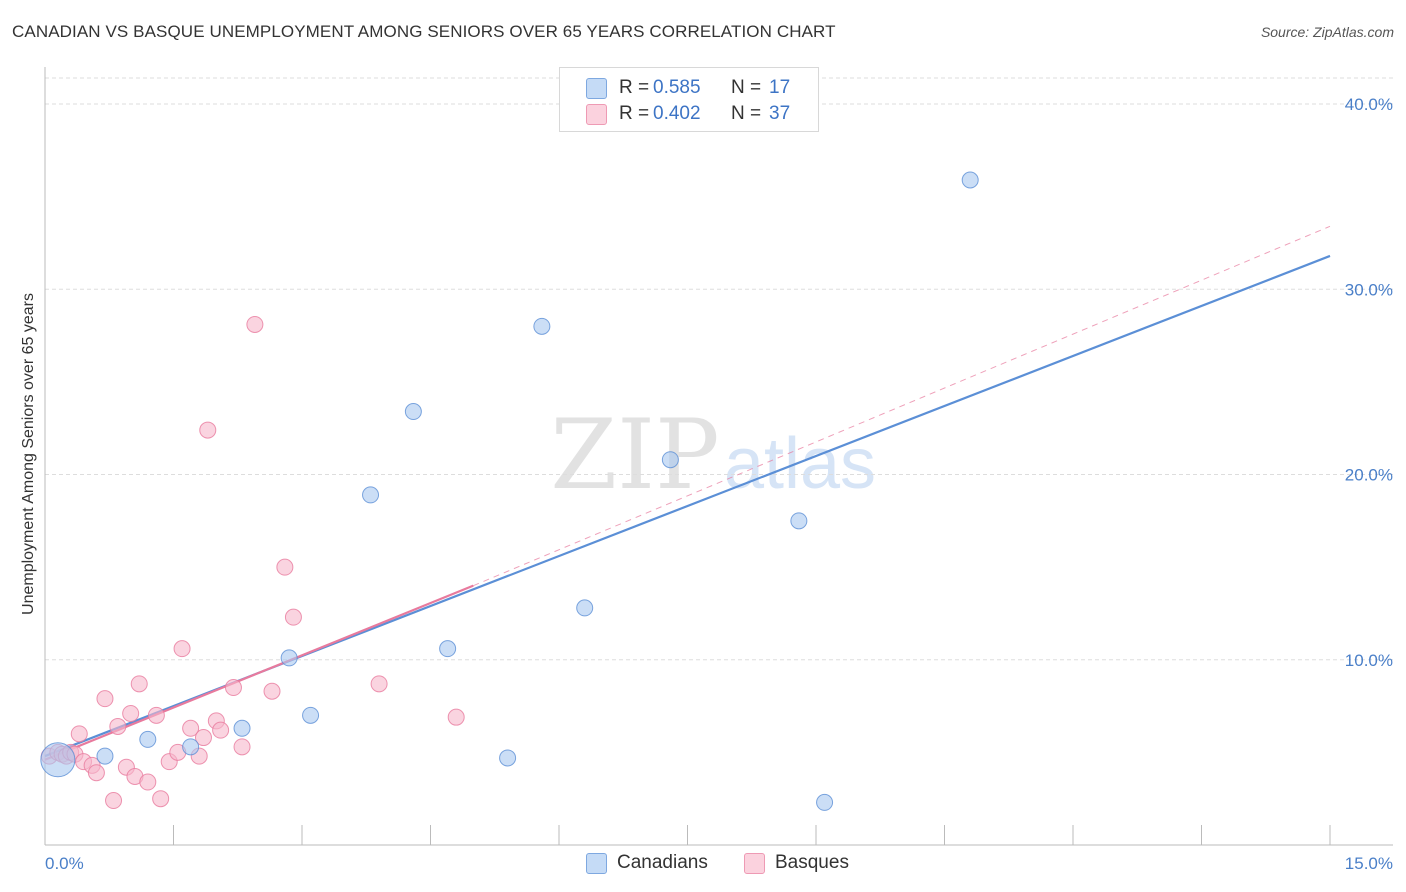  I want to click on y-tick-label: 40.0%, so click(1369, 104).